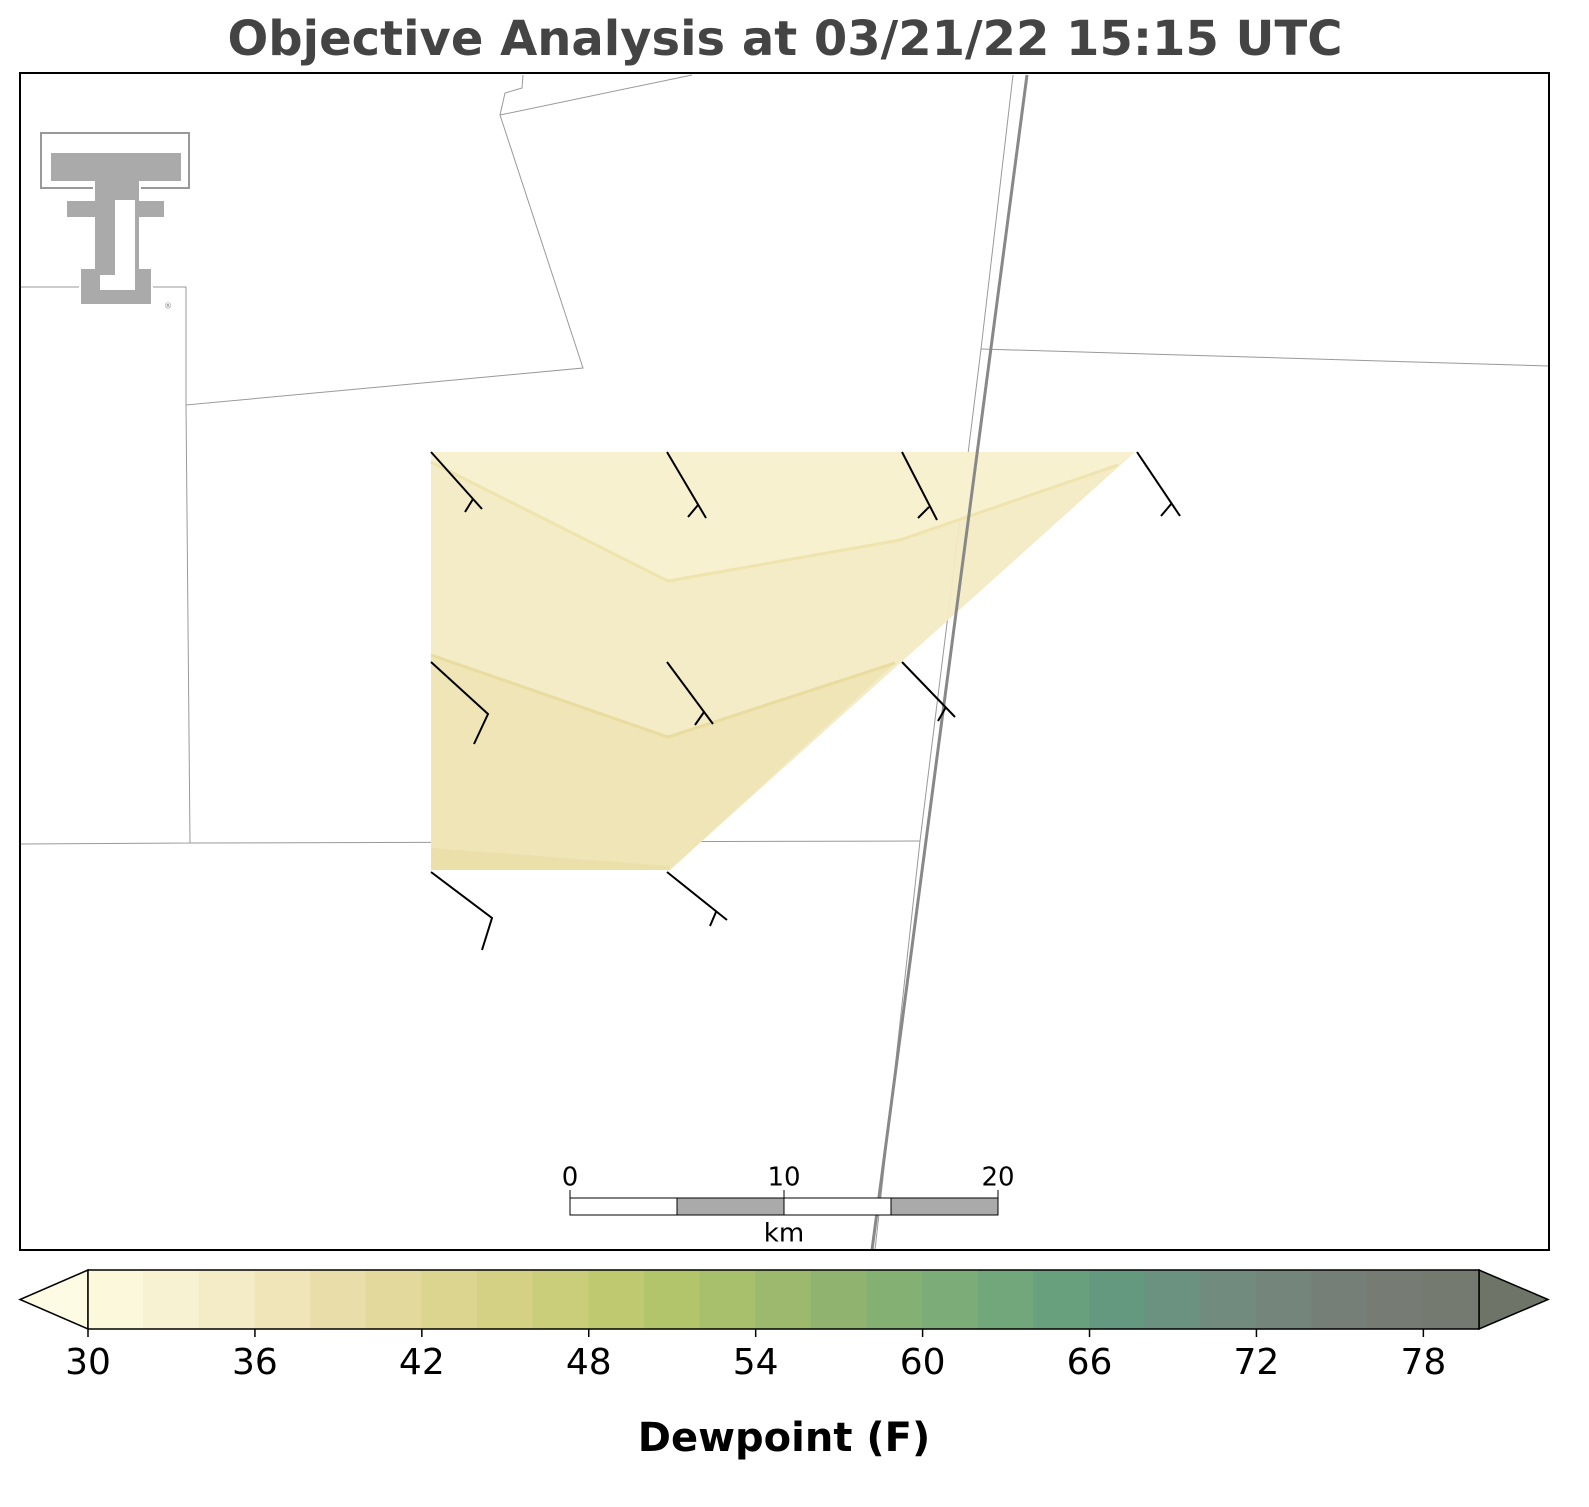 The width and height of the screenshot is (1589, 1507). Describe the element at coordinates (422, 1362) in the screenshot. I see `colorbar-tick-label: 42` at that location.